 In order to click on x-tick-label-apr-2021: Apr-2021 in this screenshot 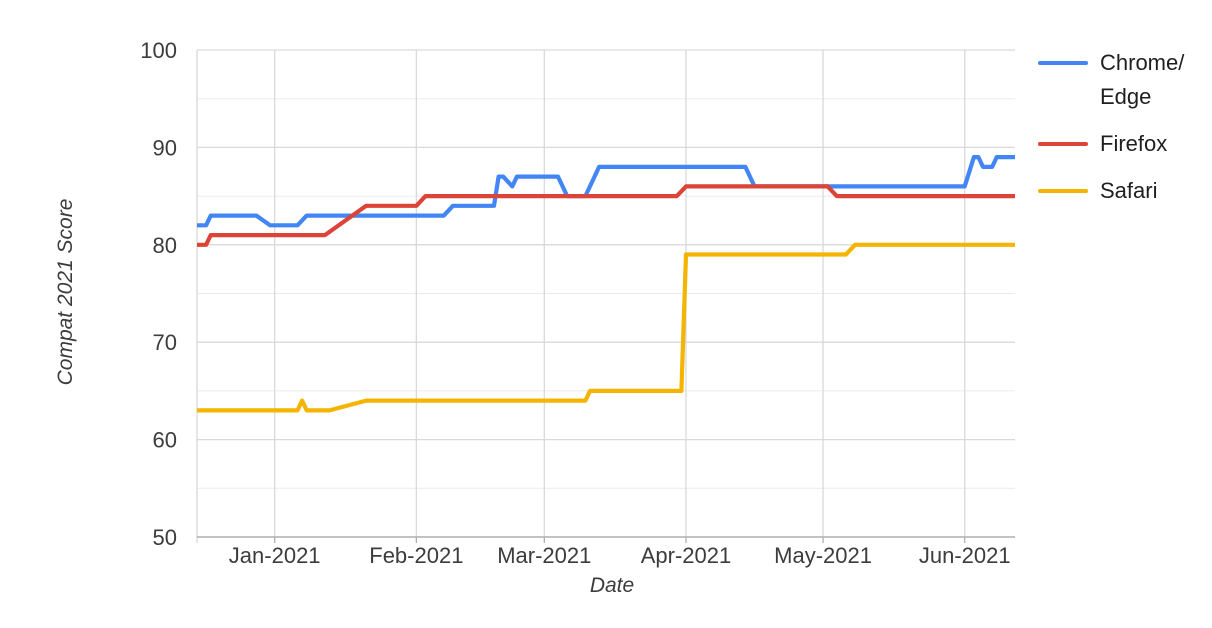, I will do `click(686, 555)`.